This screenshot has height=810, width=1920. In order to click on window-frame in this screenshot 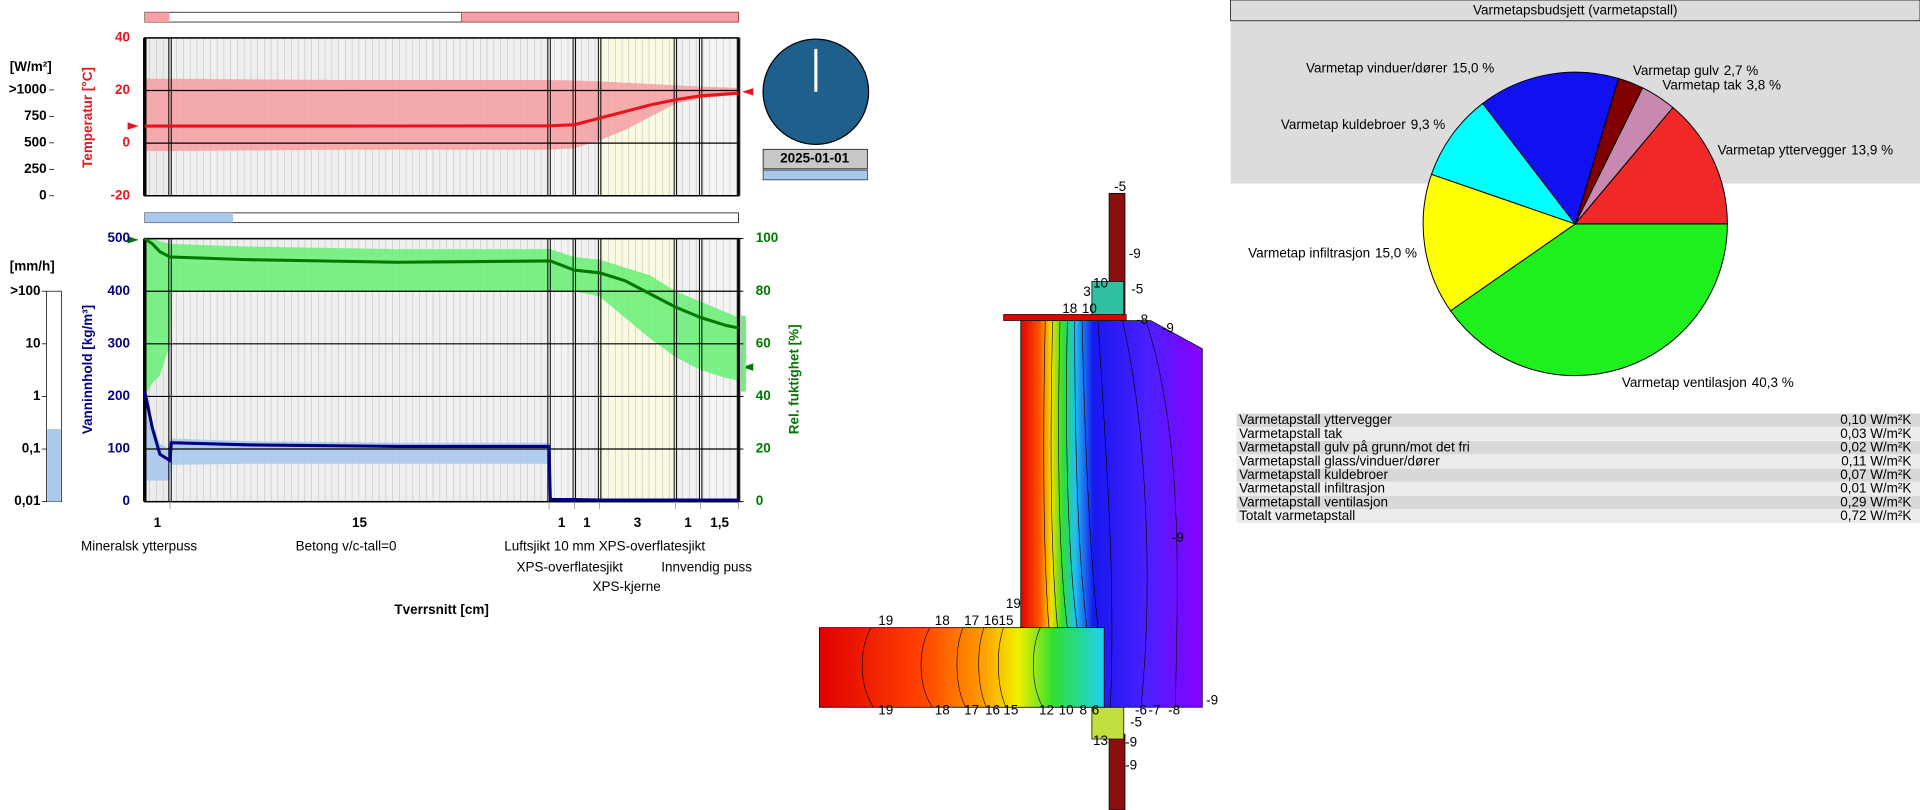, I will do `click(1117, 771)`.